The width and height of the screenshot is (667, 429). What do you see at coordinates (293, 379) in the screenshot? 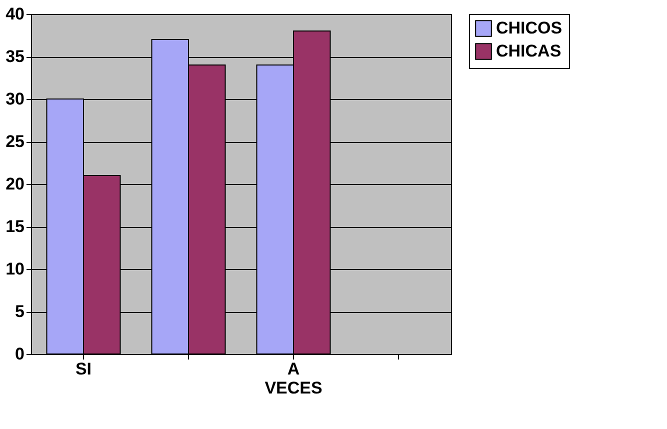
I see `x-tick-label: A VECES` at bounding box center [293, 379].